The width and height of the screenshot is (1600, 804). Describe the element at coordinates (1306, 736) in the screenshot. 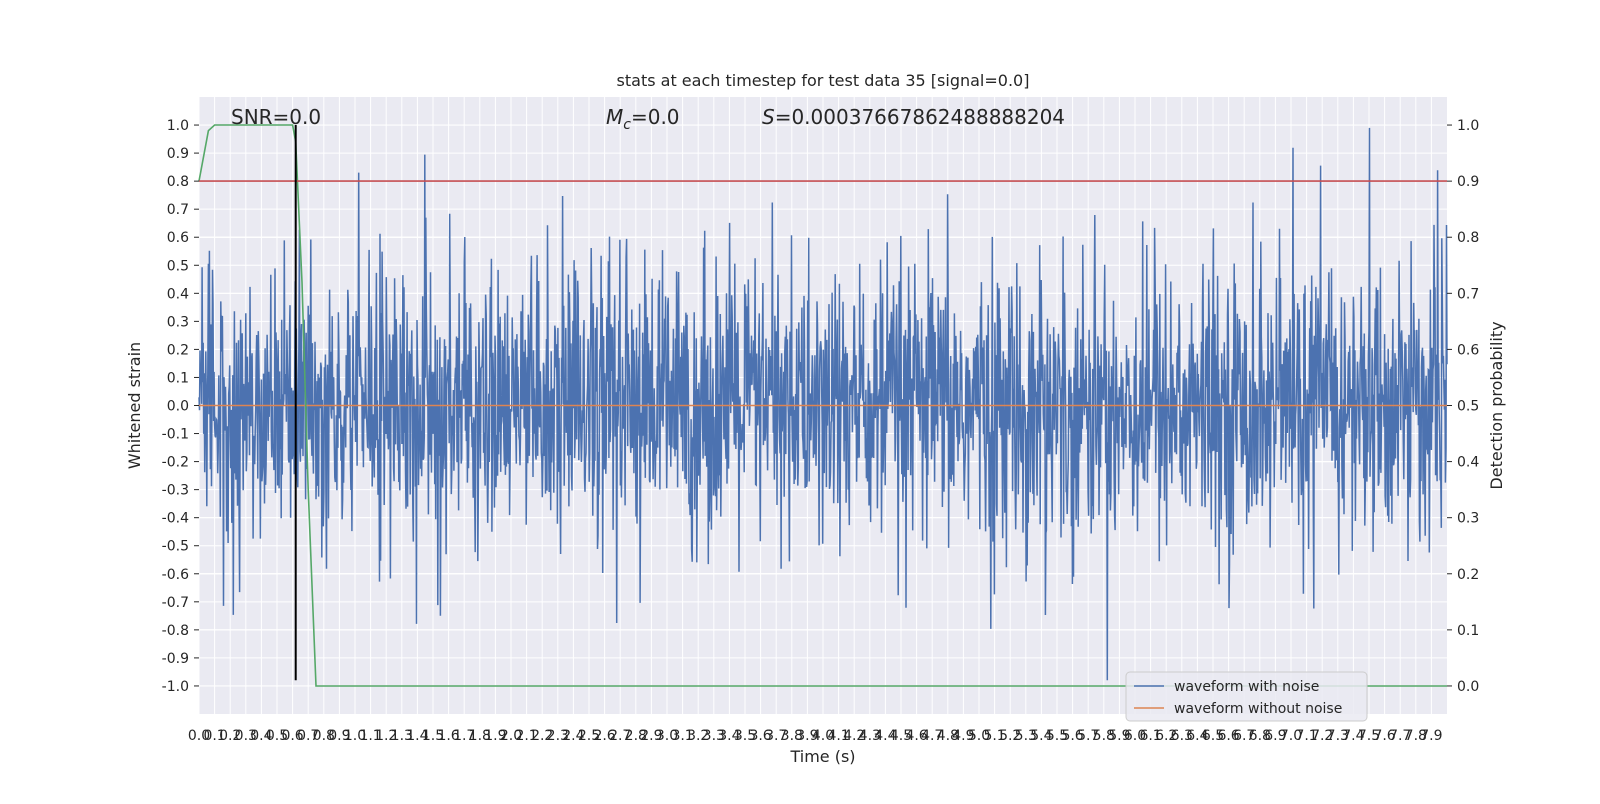

I see `x-tick-label: 7.1` at that location.